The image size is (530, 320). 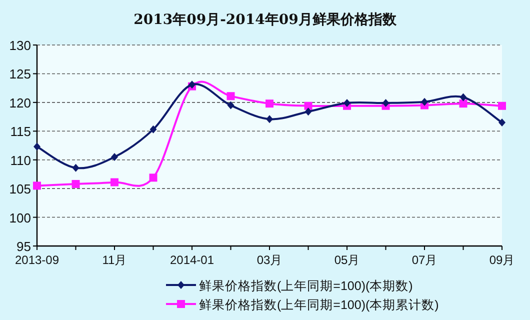 What do you see at coordinates (266, 20) in the screenshot?
I see `chart-title: 2013年09月-2014年09月鲜果价格指数` at bounding box center [266, 20].